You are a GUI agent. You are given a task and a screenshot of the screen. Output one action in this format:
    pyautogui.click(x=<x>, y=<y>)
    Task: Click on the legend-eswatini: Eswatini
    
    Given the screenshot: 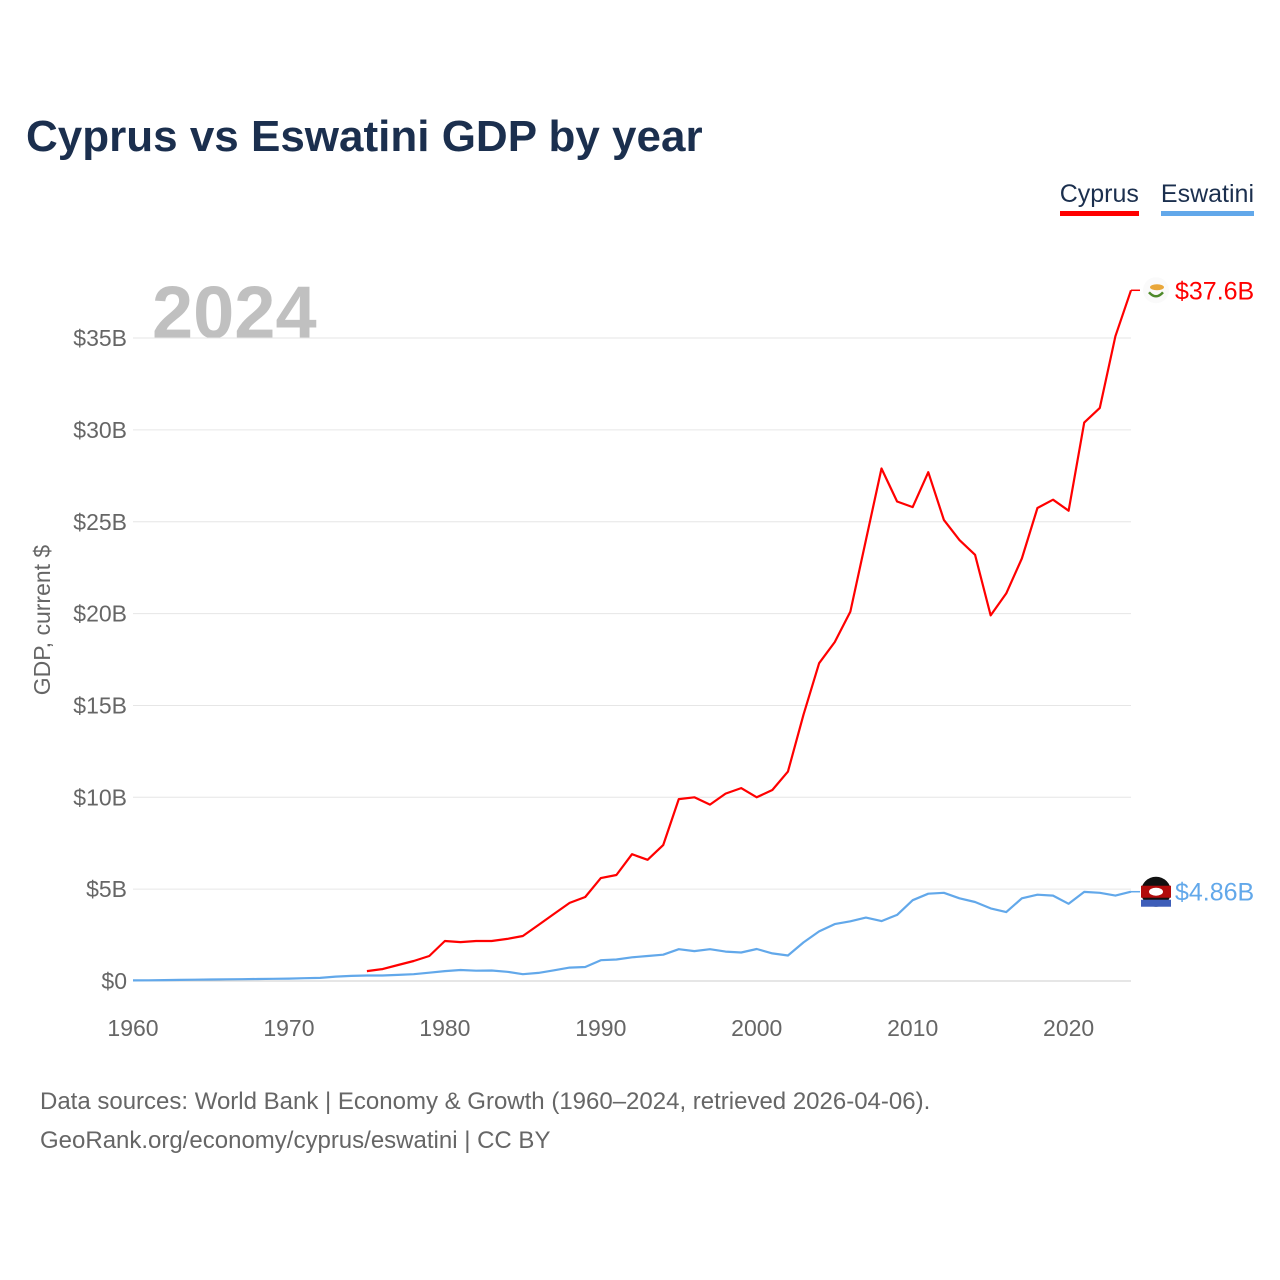 What is the action you would take?
    pyautogui.click(x=1207, y=198)
    